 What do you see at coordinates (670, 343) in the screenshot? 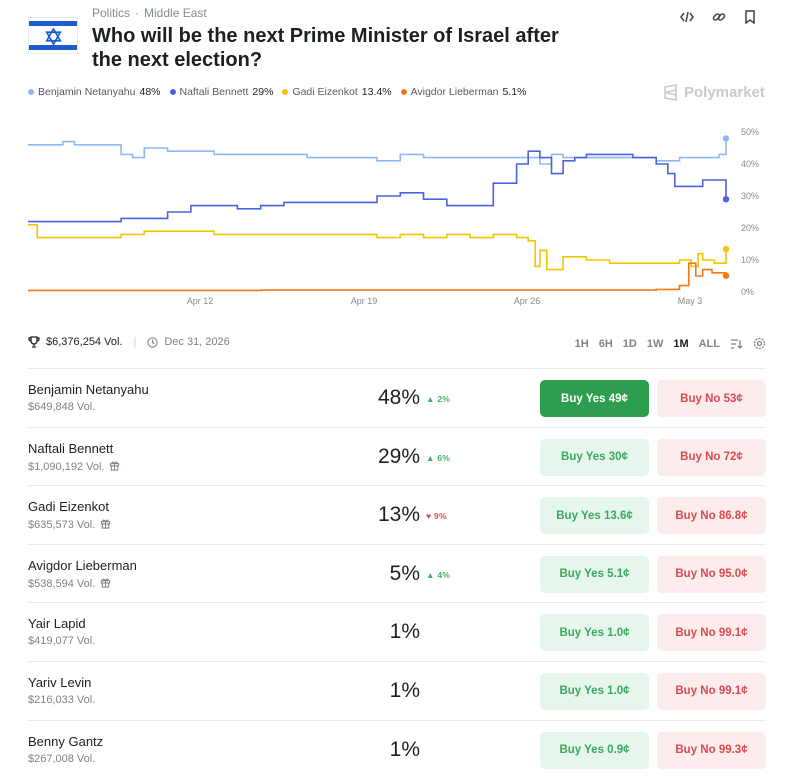
I see `time-range-selector: 1H 6H 1D 1W 1M ALL` at bounding box center [670, 343].